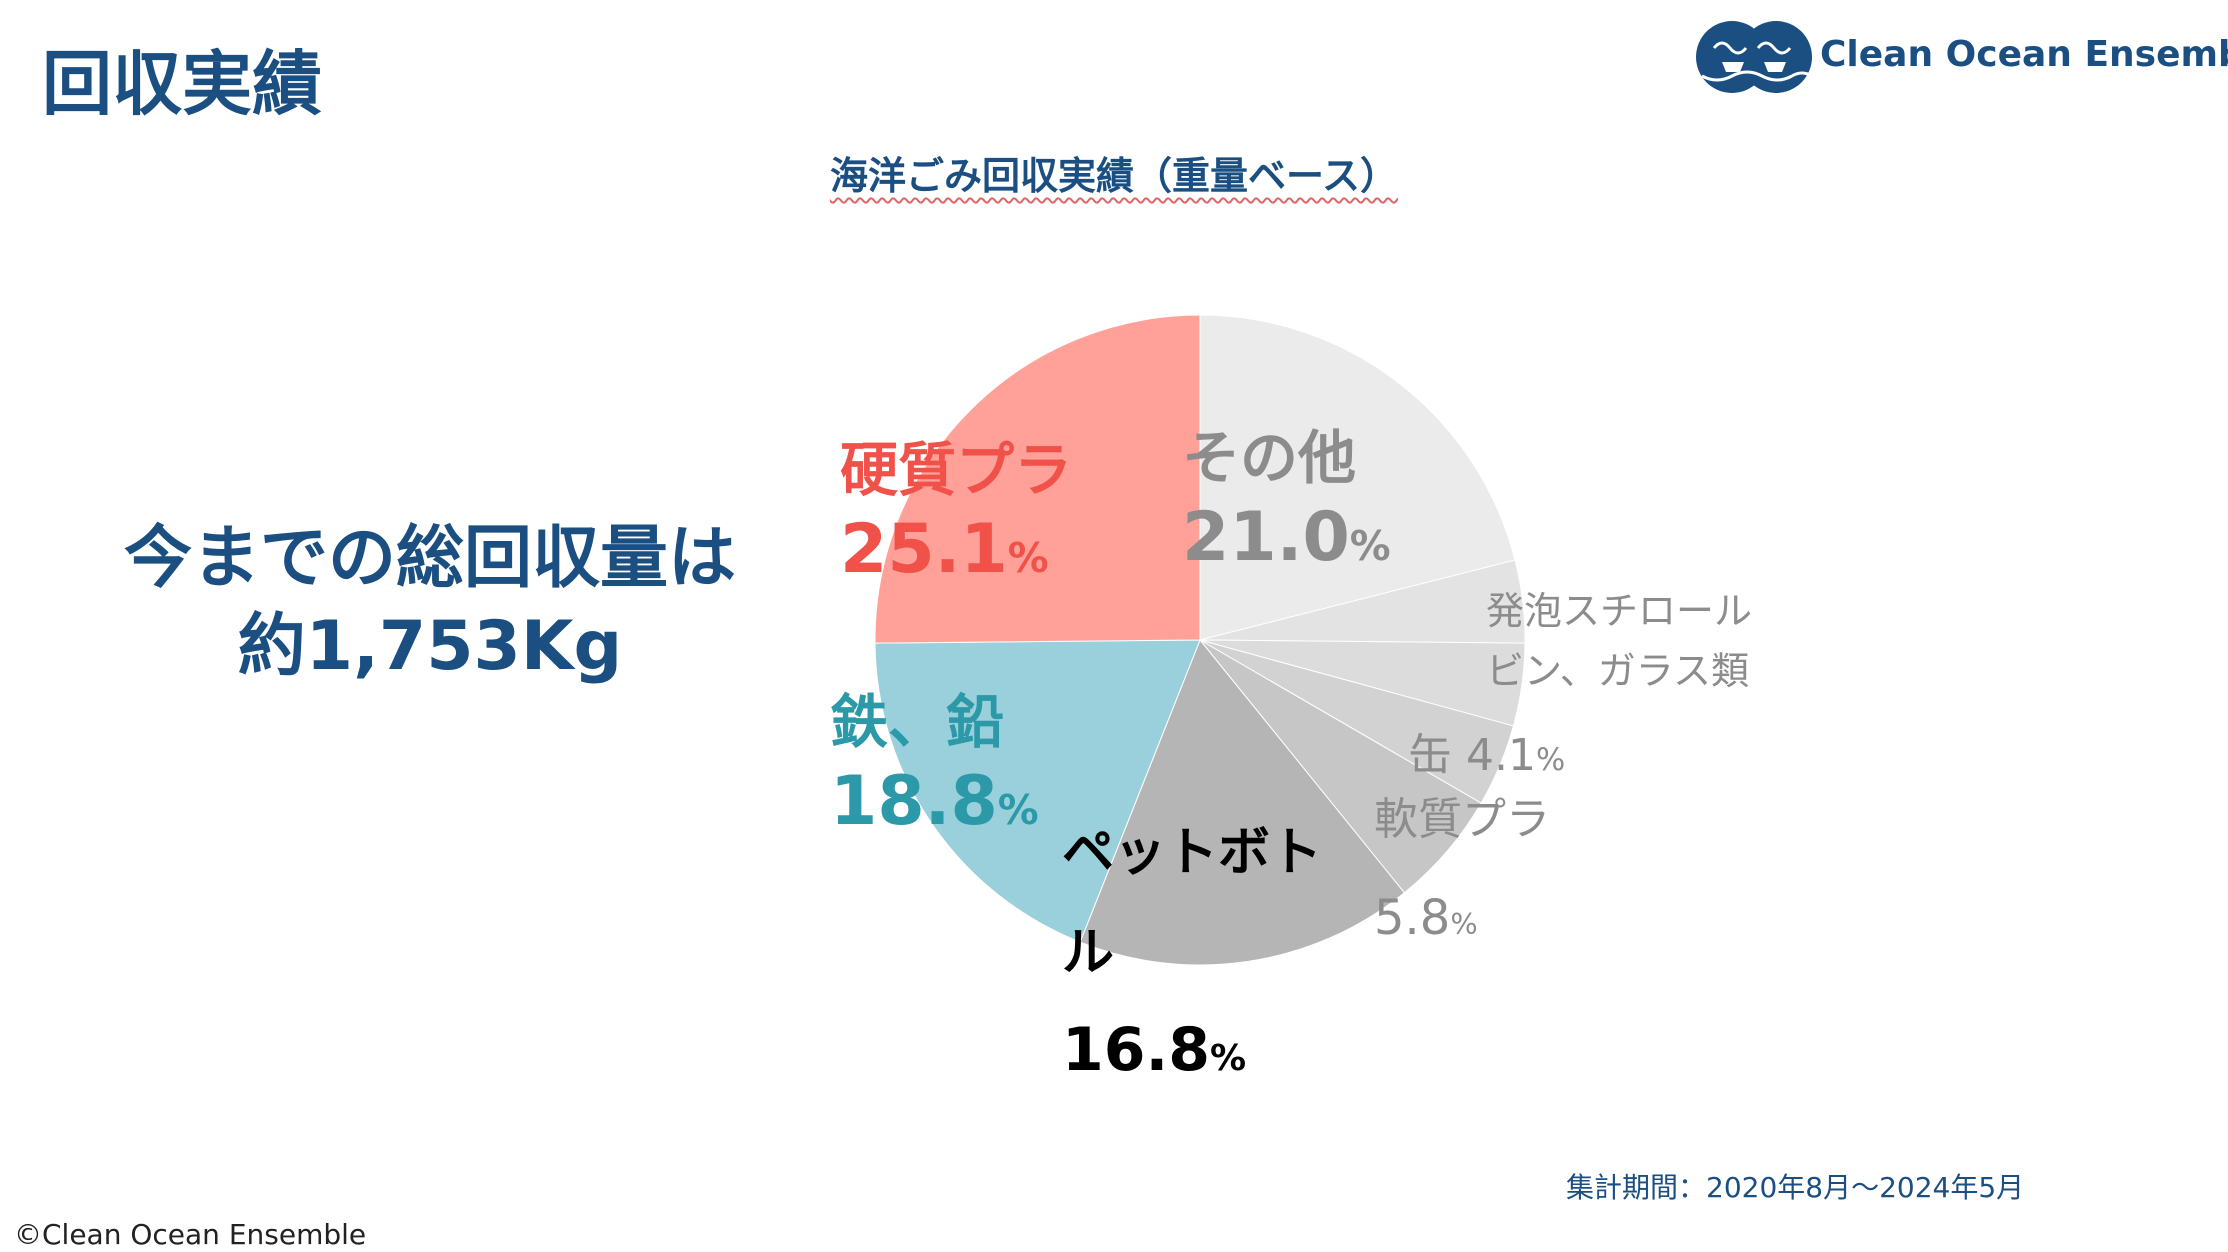  Describe the element at coordinates (917, 722) in the screenshot. I see `slice-label-tetsu: 鉄、鉛` at that location.